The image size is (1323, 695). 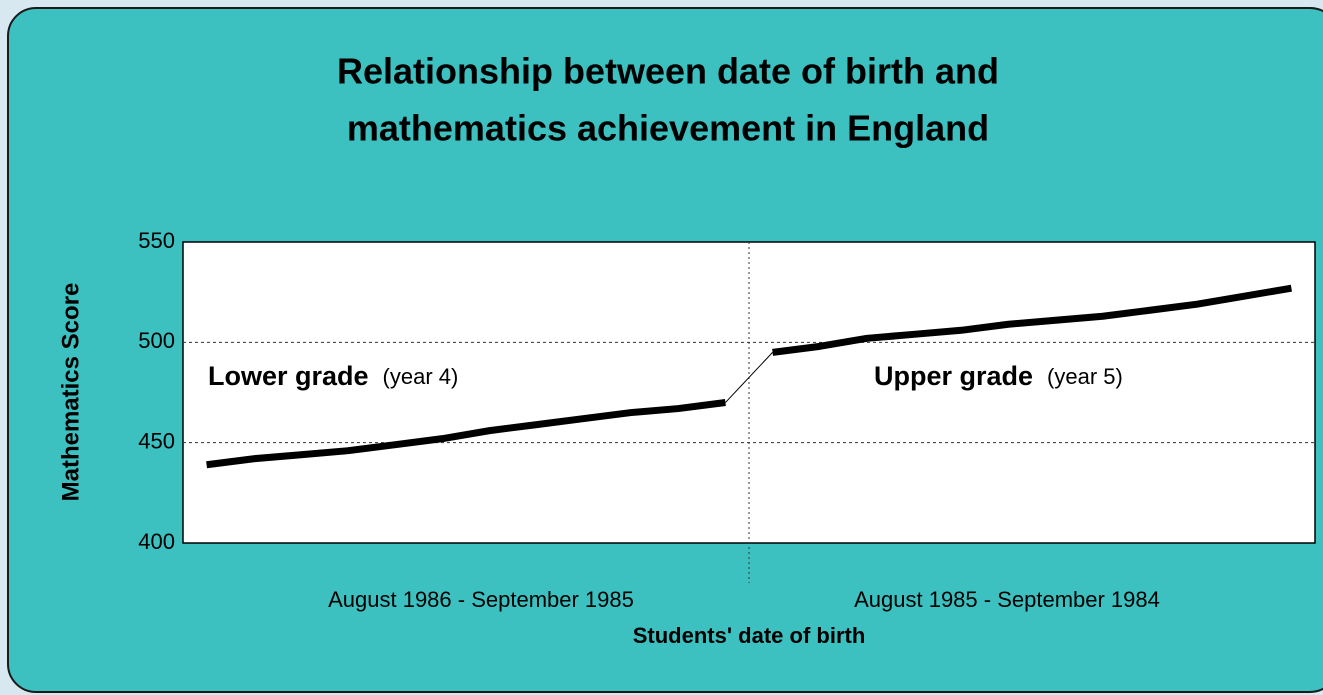 I want to click on x-group-label: August 1985 - September 1984, so click(x=1007, y=599).